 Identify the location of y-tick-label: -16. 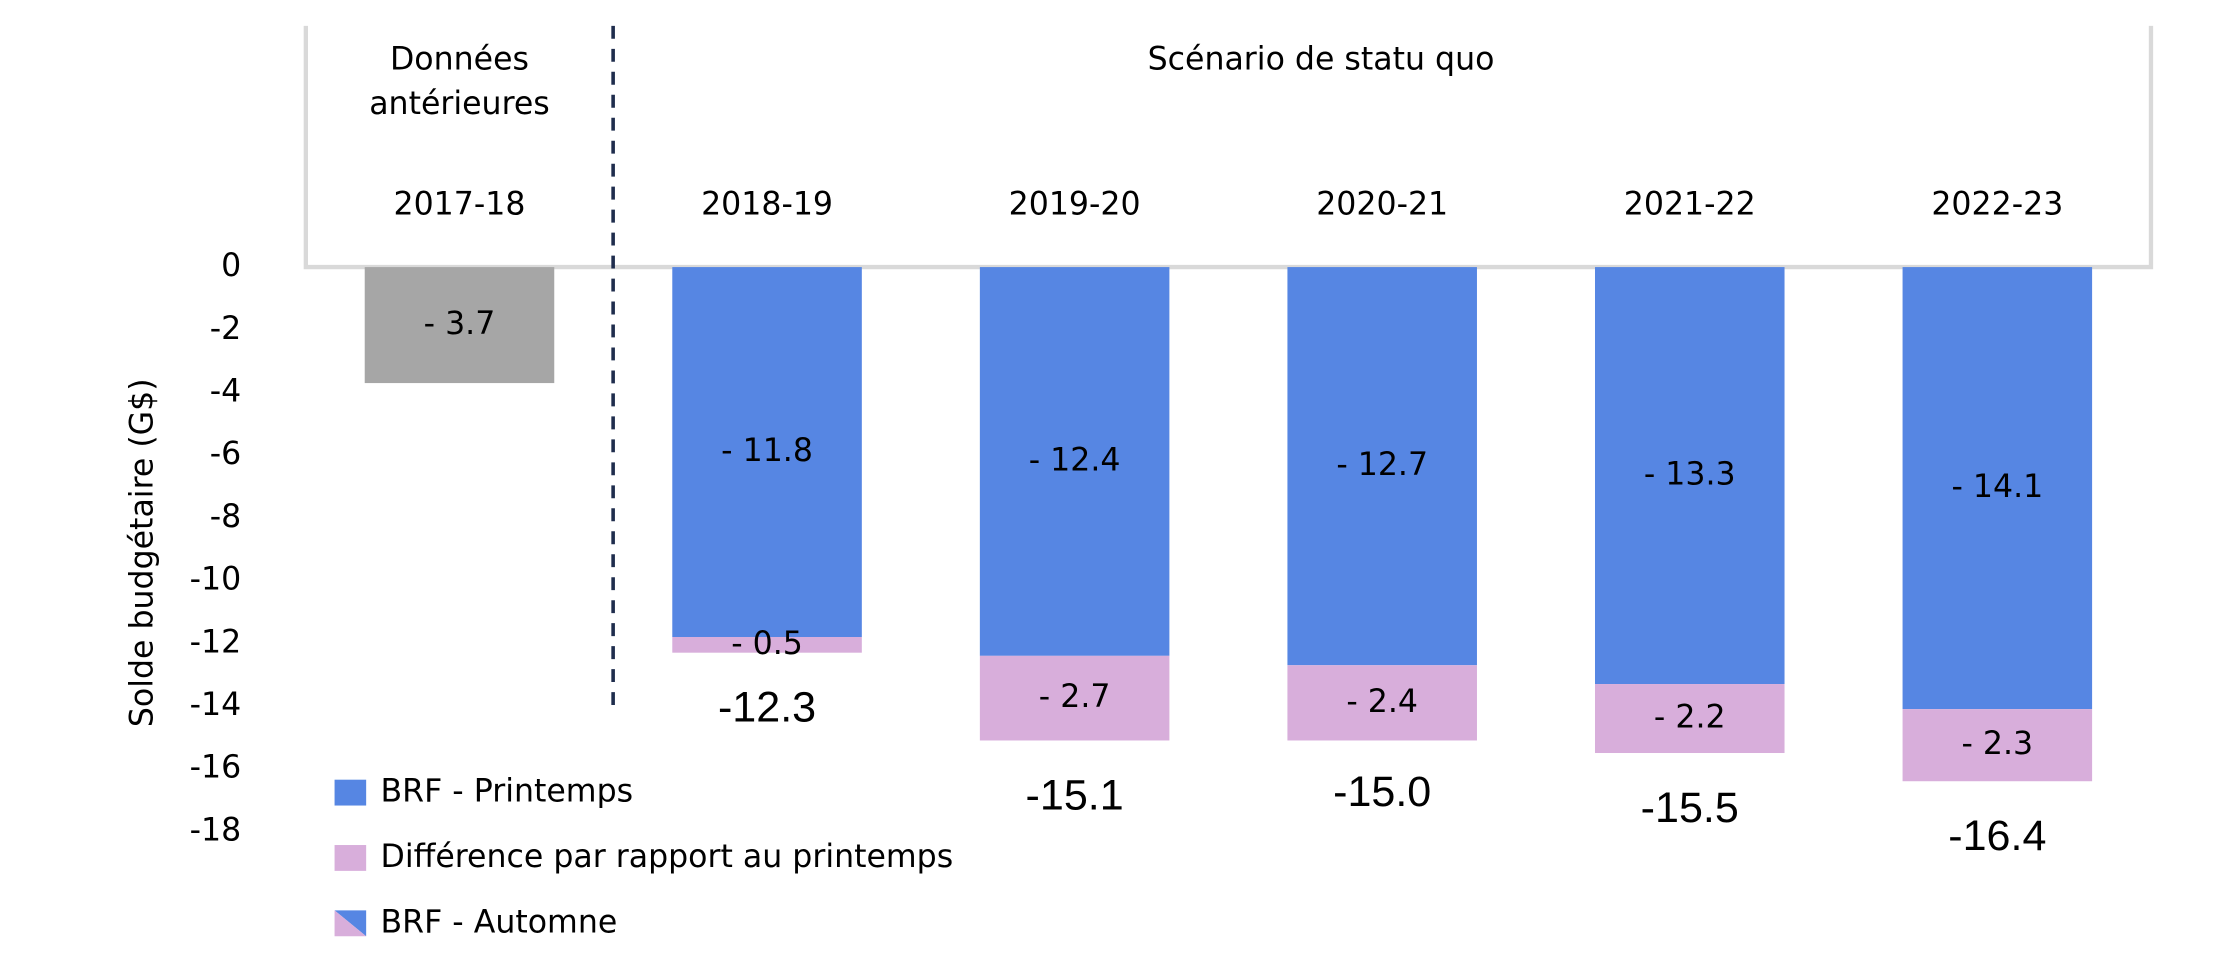
(216, 768).